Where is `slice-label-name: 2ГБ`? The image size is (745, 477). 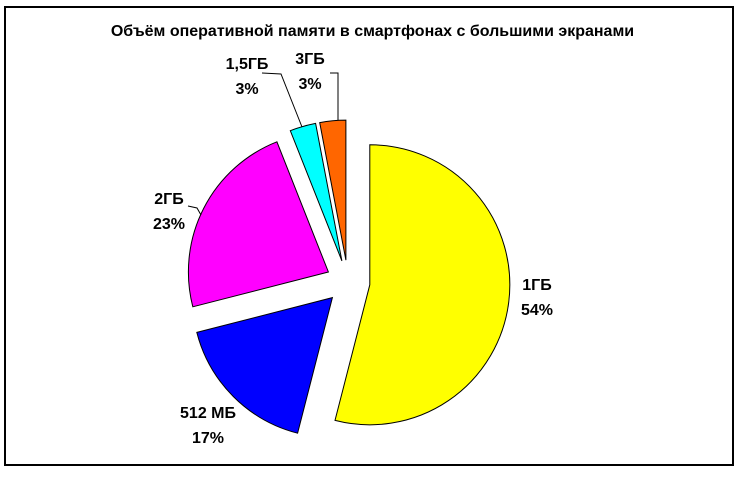
slice-label-name: 2ГБ is located at coordinates (169, 199).